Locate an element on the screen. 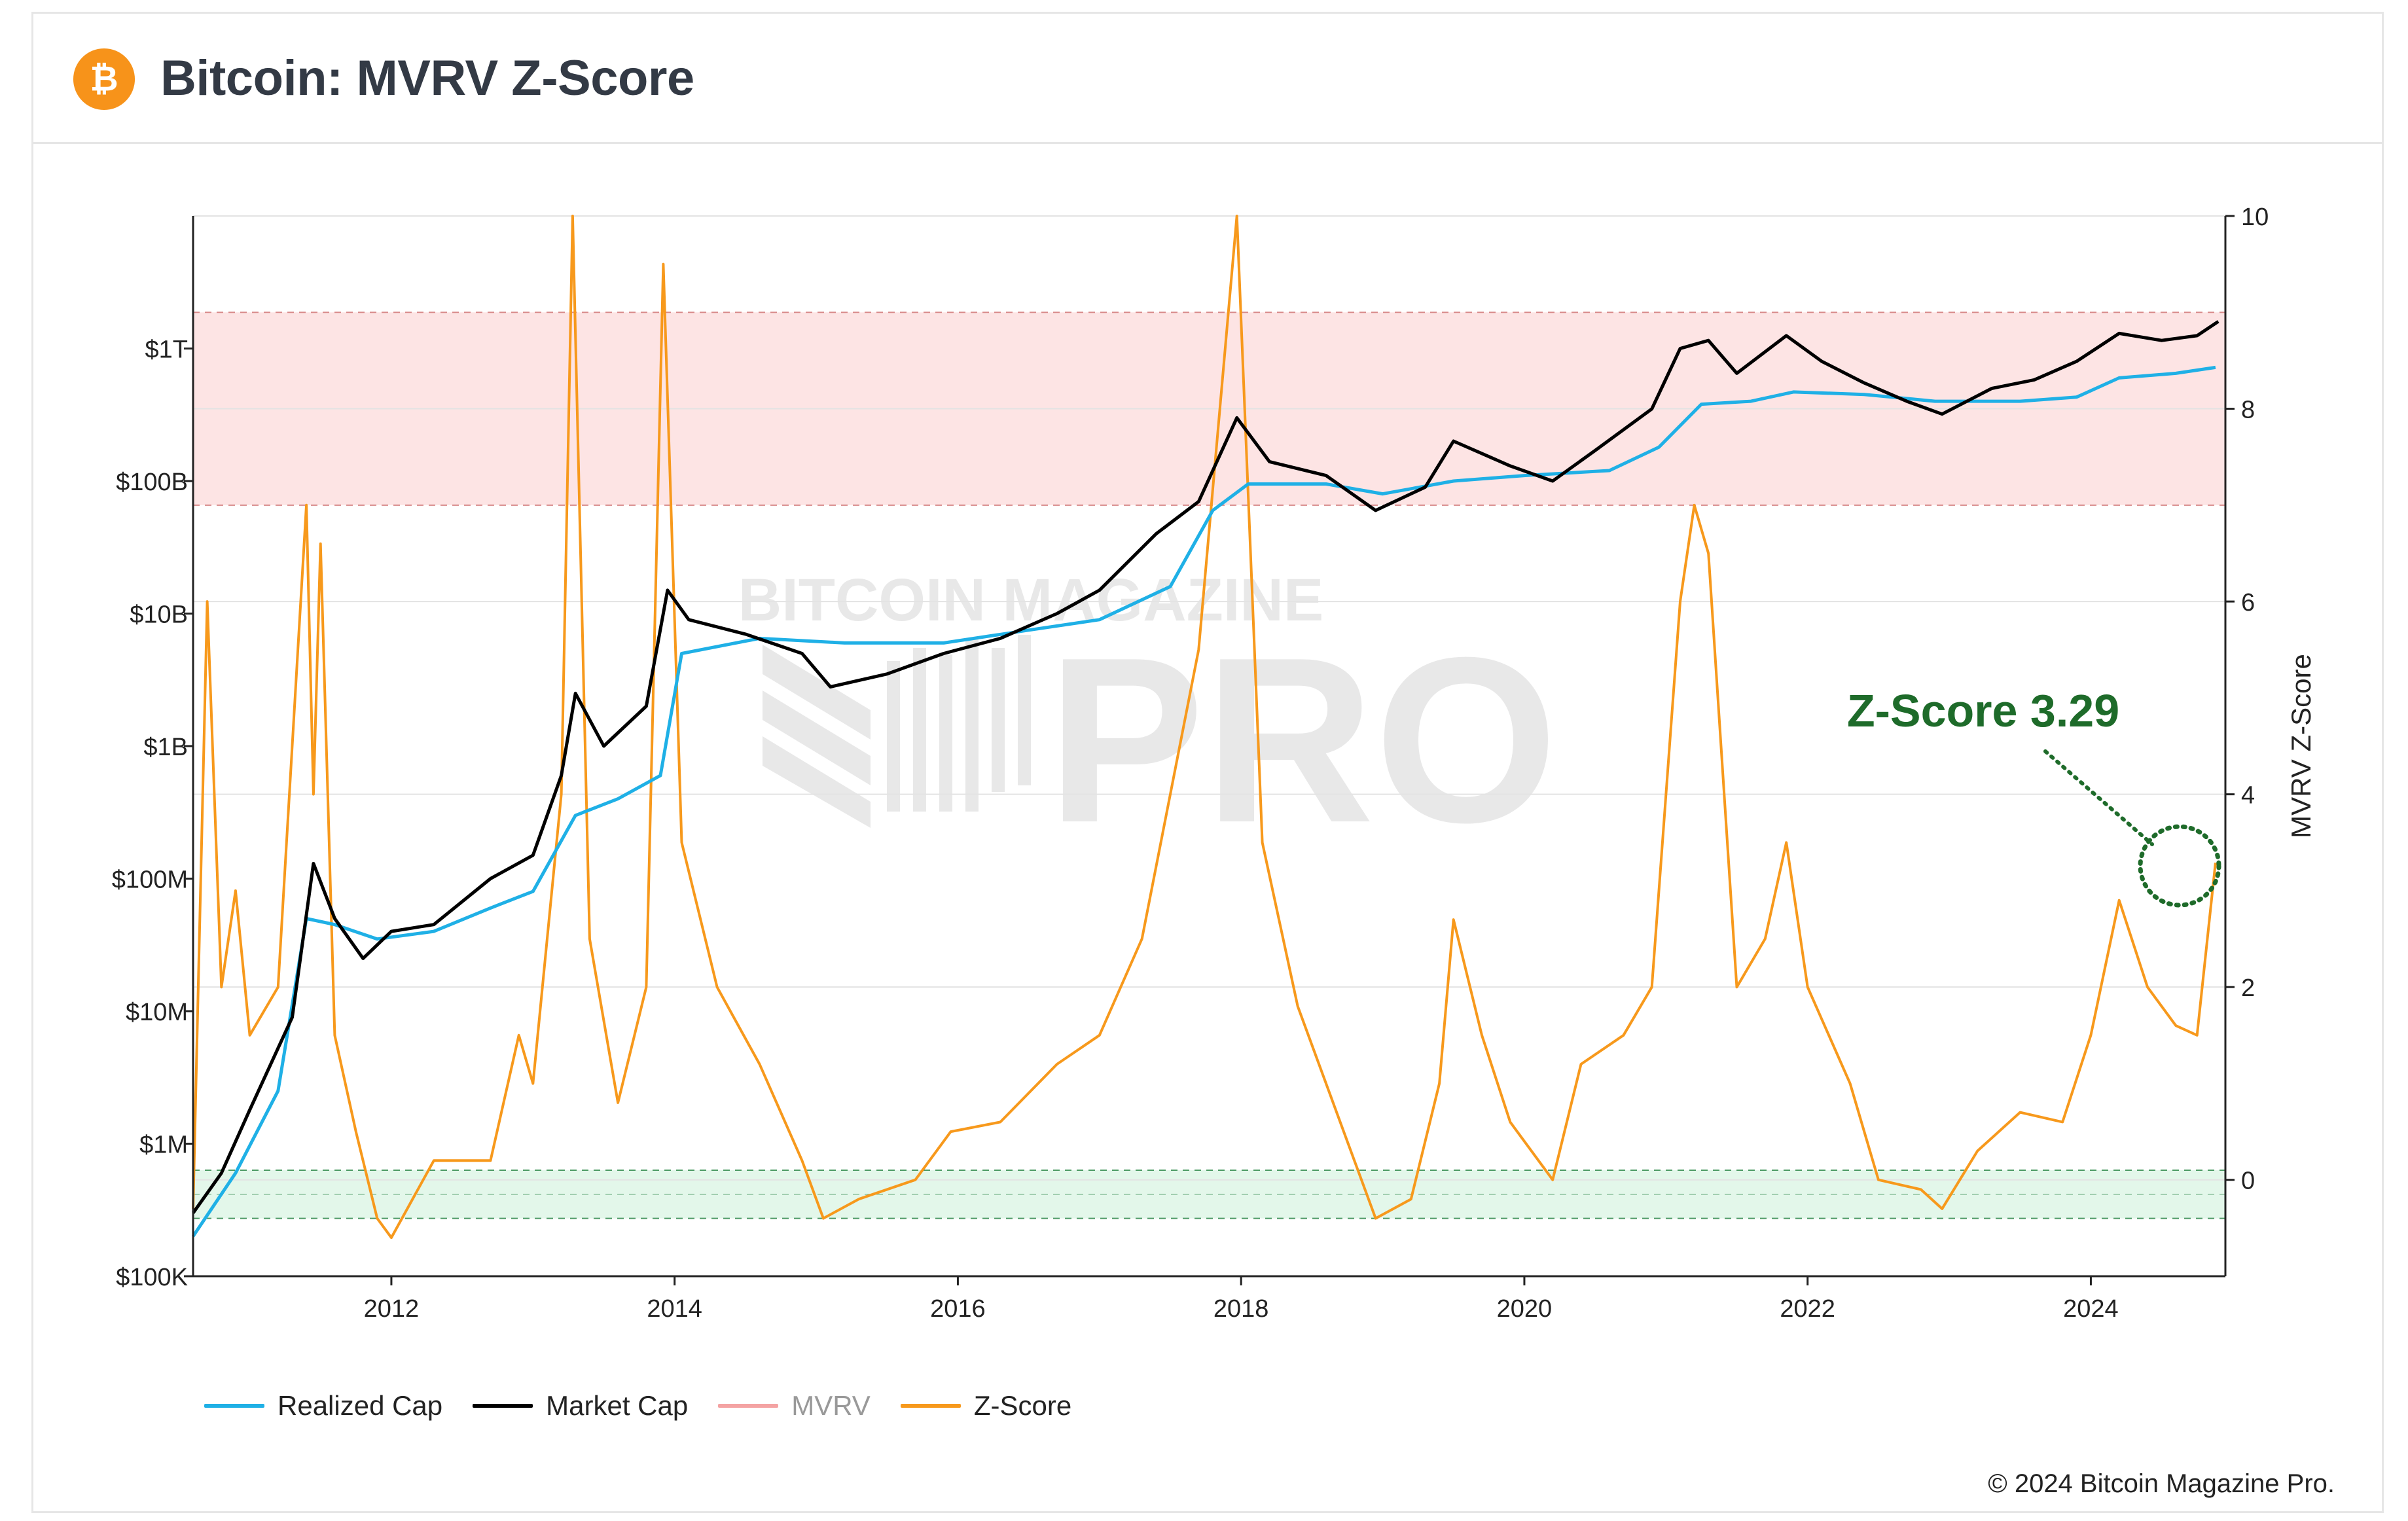 Image resolution: width=2408 pixels, height=1521 pixels. right-tick-label: 8 is located at coordinates (2248, 410).